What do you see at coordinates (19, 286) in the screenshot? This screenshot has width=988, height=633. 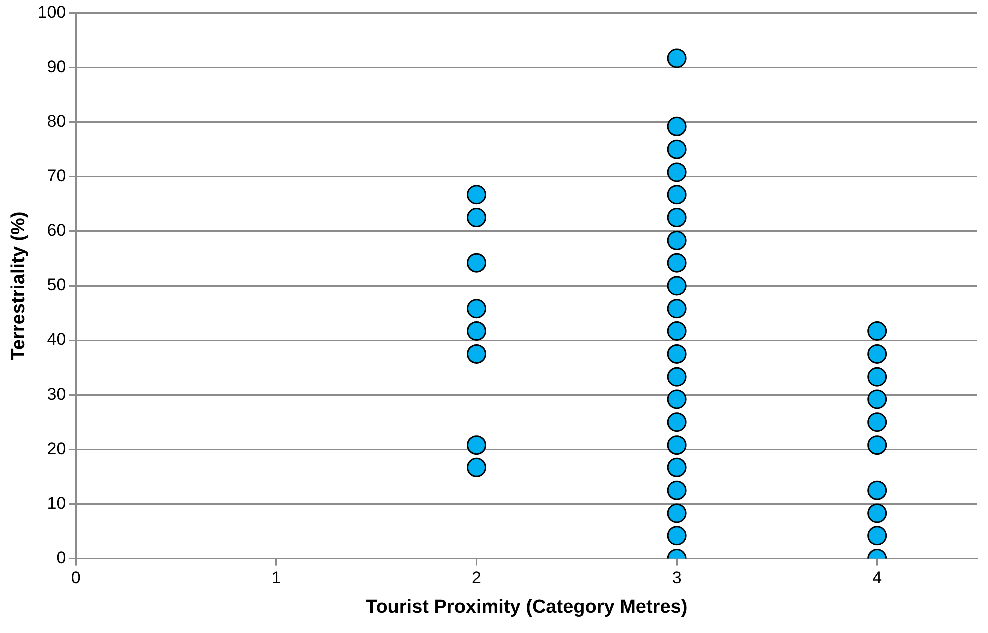 I see `y-axis-title: Terrestriality (%)` at bounding box center [19, 286].